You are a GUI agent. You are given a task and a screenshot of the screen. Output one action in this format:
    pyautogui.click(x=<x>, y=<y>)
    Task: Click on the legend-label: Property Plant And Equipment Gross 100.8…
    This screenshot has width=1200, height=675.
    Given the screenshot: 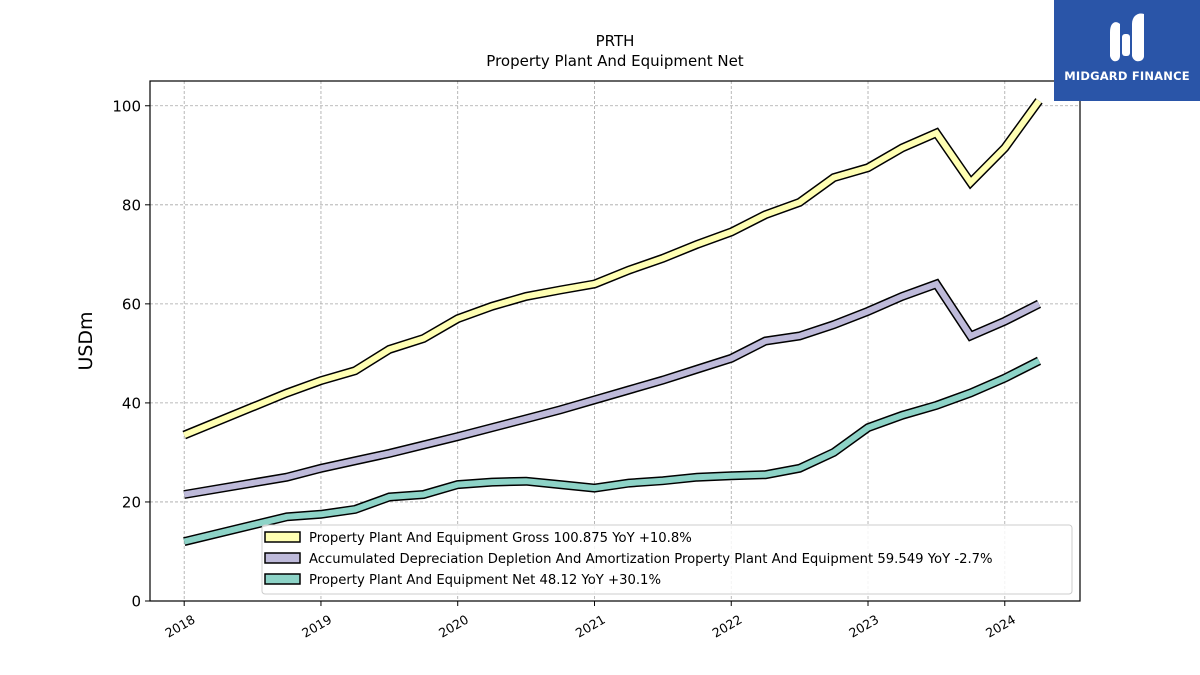 What is the action you would take?
    pyautogui.click(x=500, y=538)
    